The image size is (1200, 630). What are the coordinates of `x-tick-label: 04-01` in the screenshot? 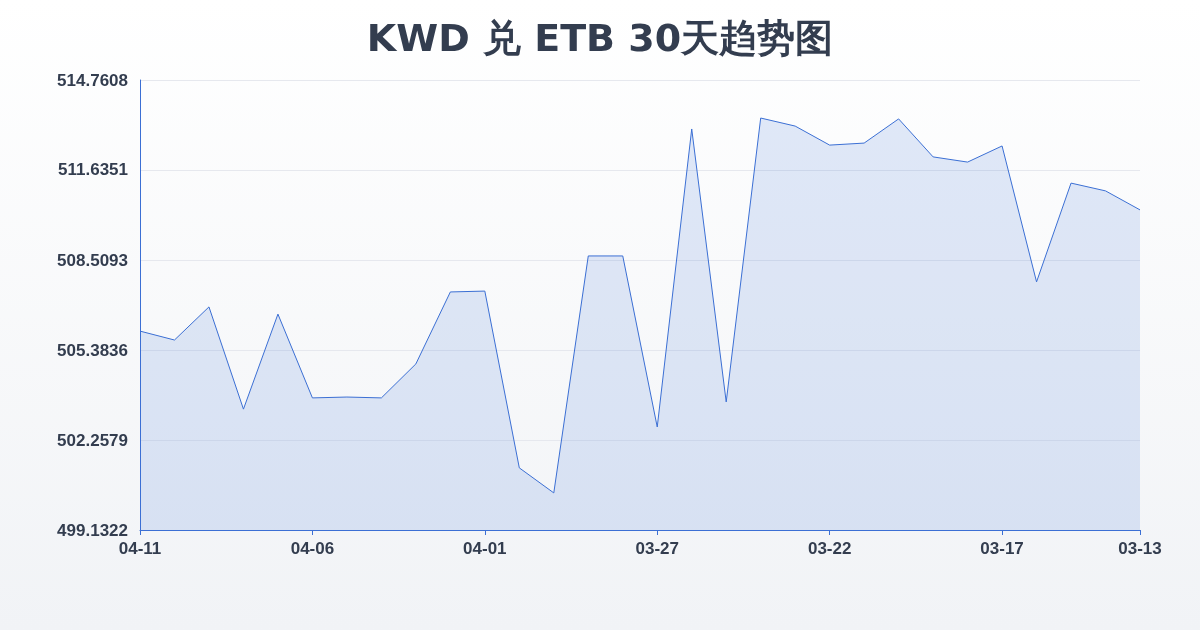 It's located at (485, 548).